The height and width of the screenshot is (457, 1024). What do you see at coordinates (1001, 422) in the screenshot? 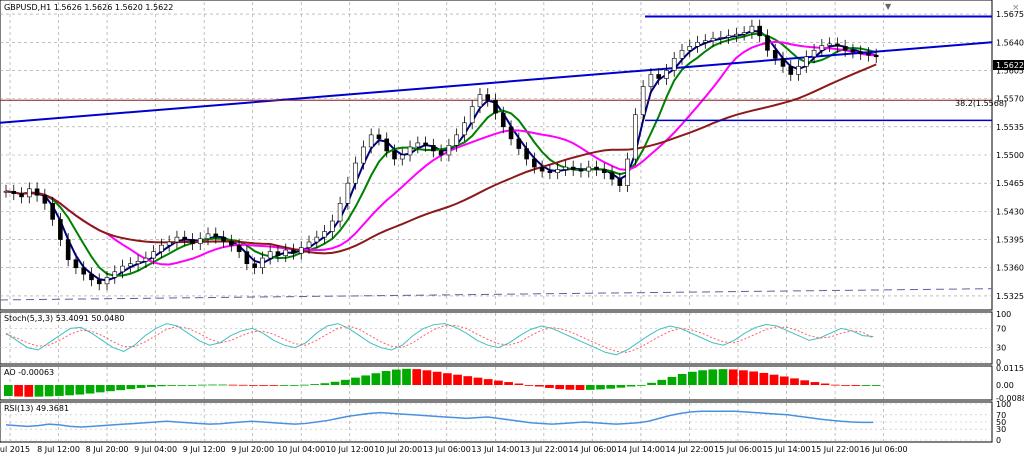
I see `indicator-tick-label: 50` at bounding box center [1001, 422].